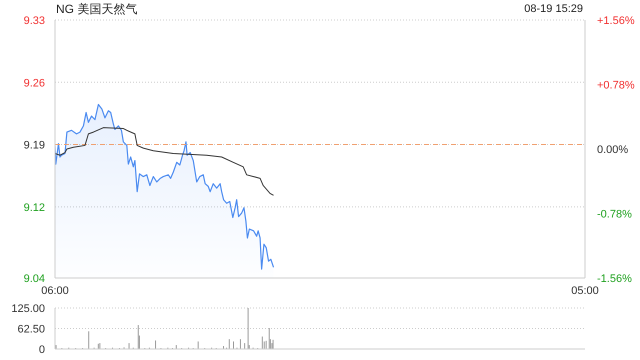  I want to click on x-tick-label: 06:00, so click(55, 290).